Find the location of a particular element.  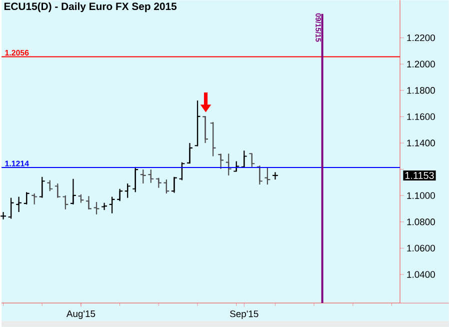

y-tick-label: 1.1600 is located at coordinates (421, 116).